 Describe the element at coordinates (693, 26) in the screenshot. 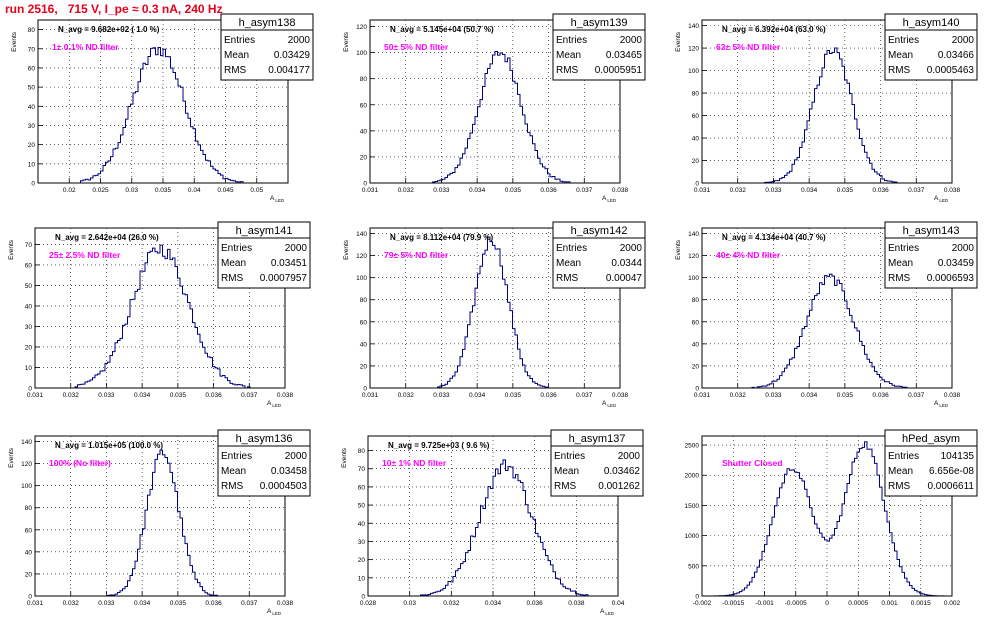

I see `y-tick-label: 140` at that location.